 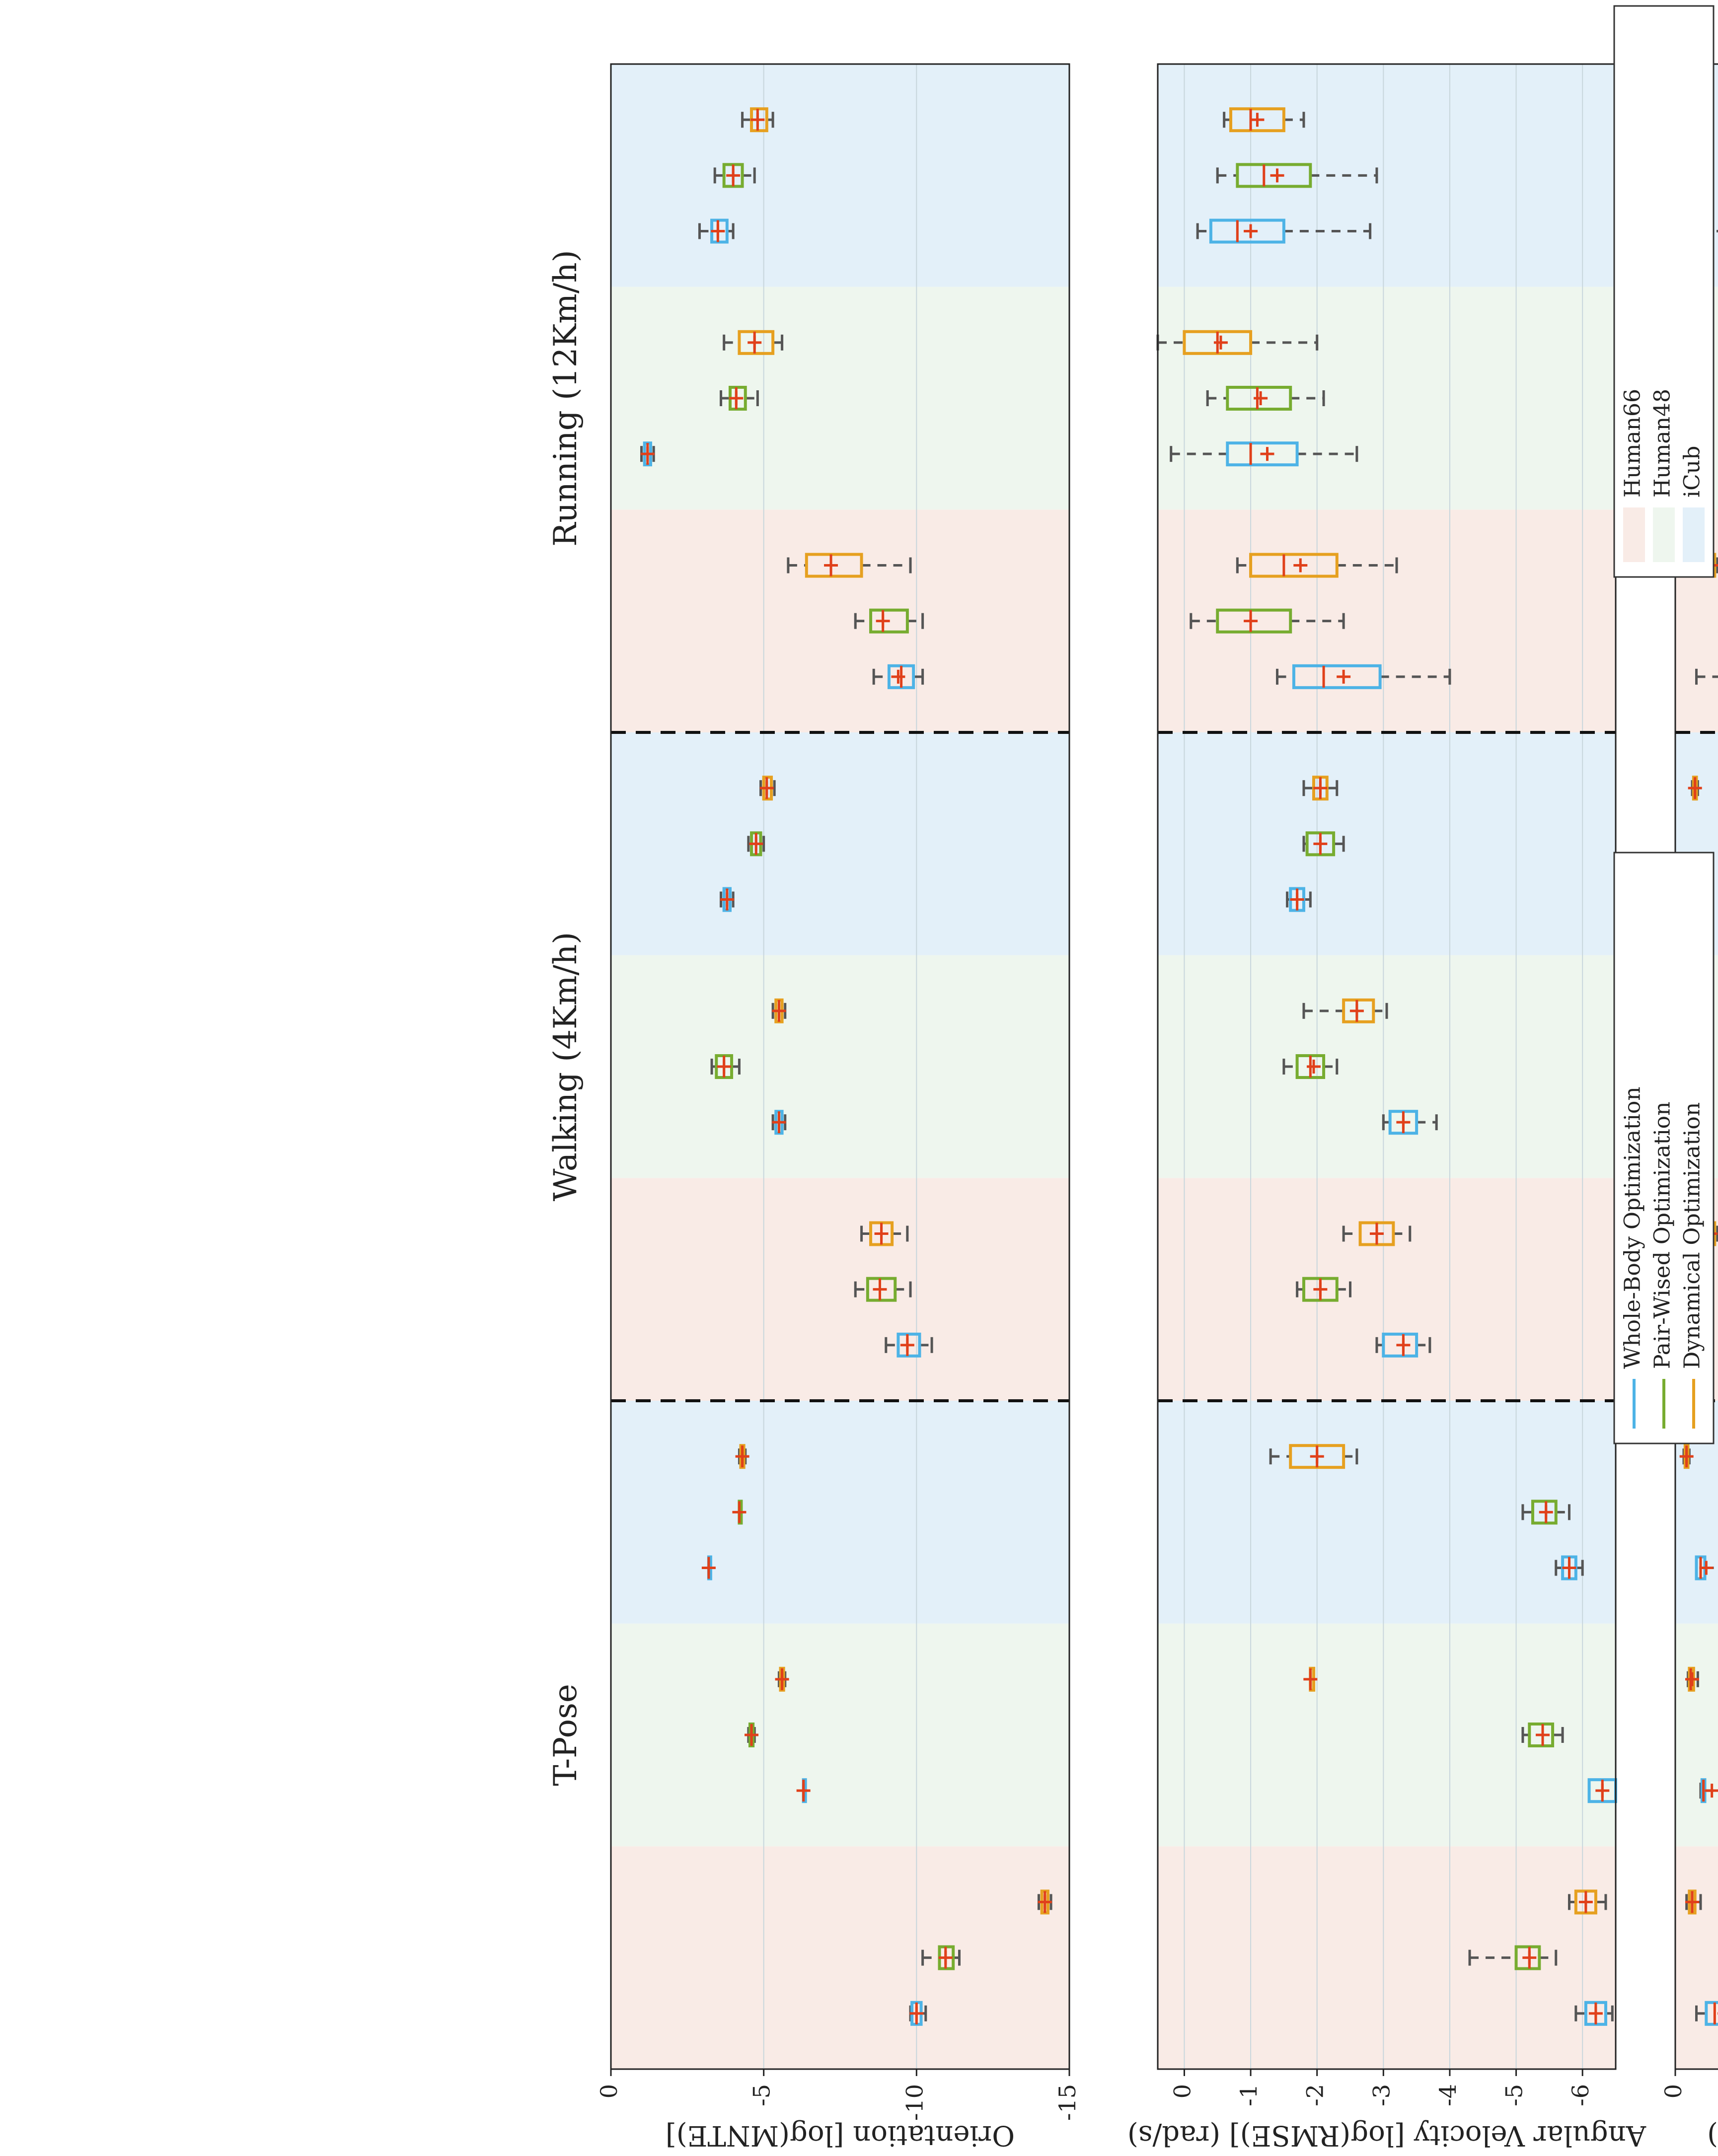 I want to click on legend-model-label: Human48, so click(x=1663, y=443).